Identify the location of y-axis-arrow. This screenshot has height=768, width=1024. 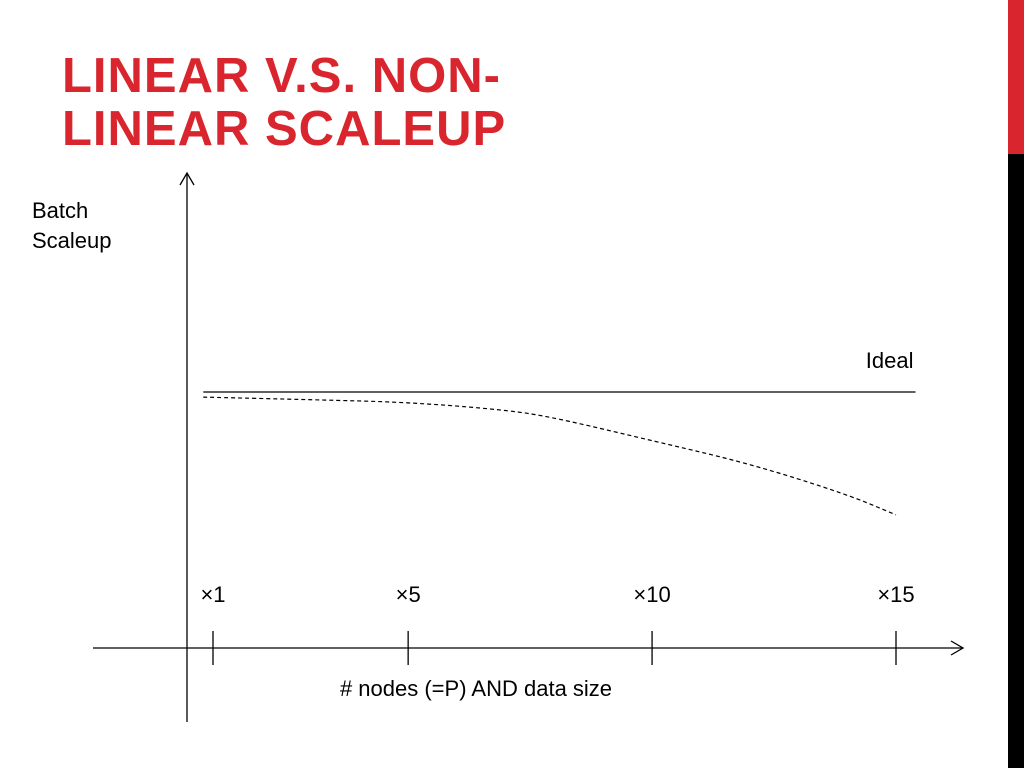
(187, 178).